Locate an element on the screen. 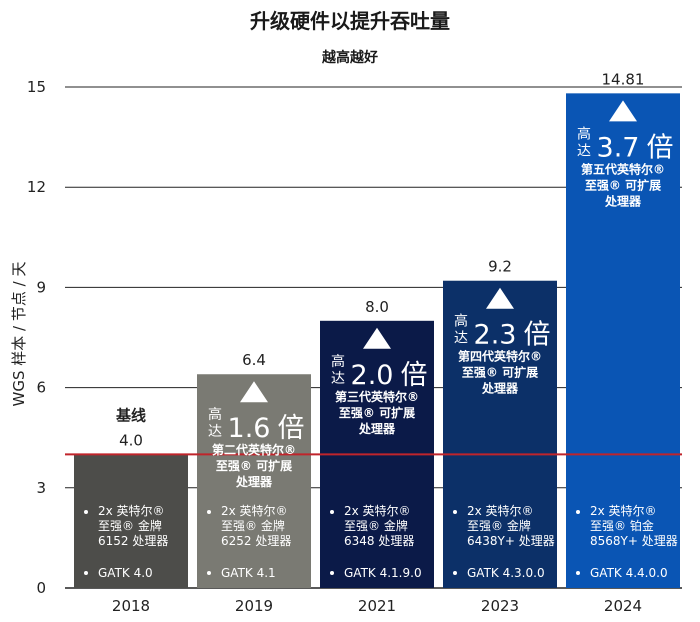 This screenshot has height=622, width=700. hardware-label: 8568Y+ 处理器 is located at coordinates (634, 541).